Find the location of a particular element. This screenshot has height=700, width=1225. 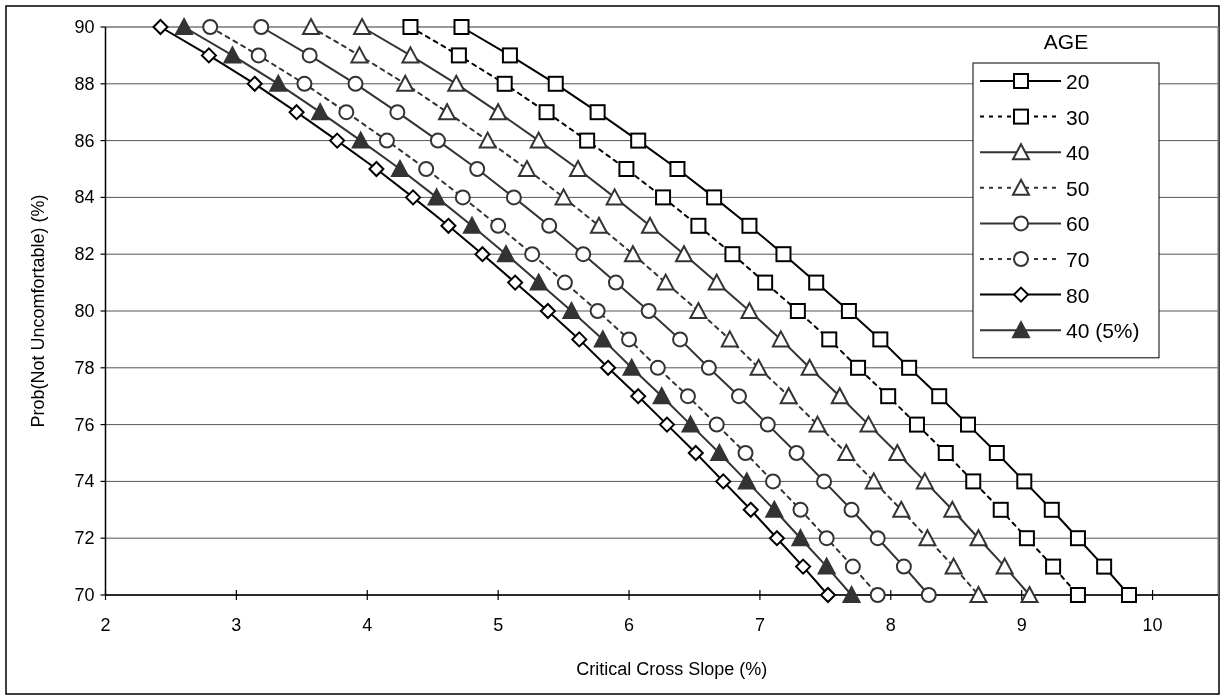

x-tick-label: 5 is located at coordinates (498, 625).